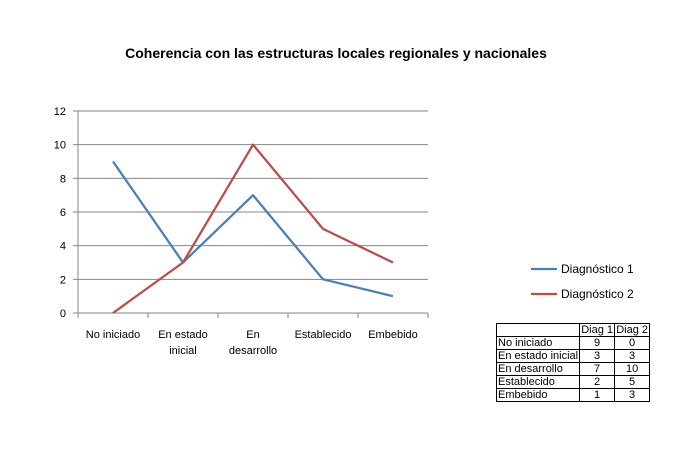 Image resolution: width=680 pixels, height=453 pixels. I want to click on table-header-cell: Diag 2, so click(632, 330).